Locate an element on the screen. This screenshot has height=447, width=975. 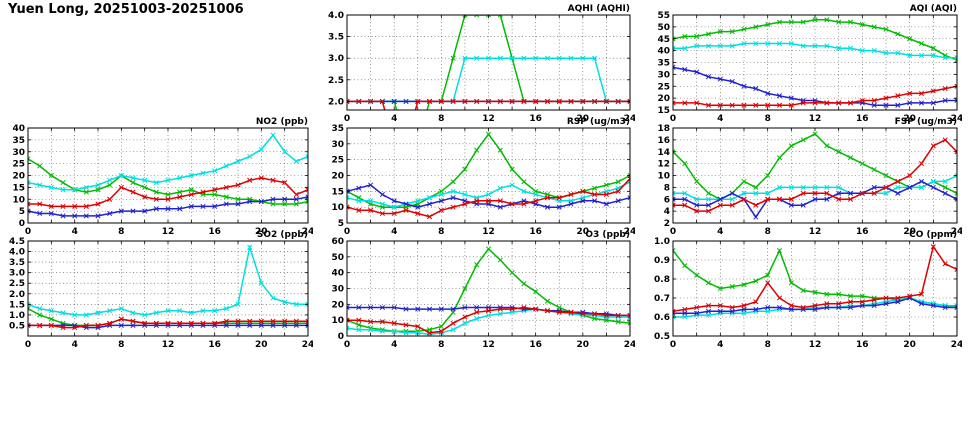
chart-no2: NO2 (ppb) 0 4 8 12 16 20 24 0 5 10 15 20 25 30 35 40 is located at coordinates (157, 176).